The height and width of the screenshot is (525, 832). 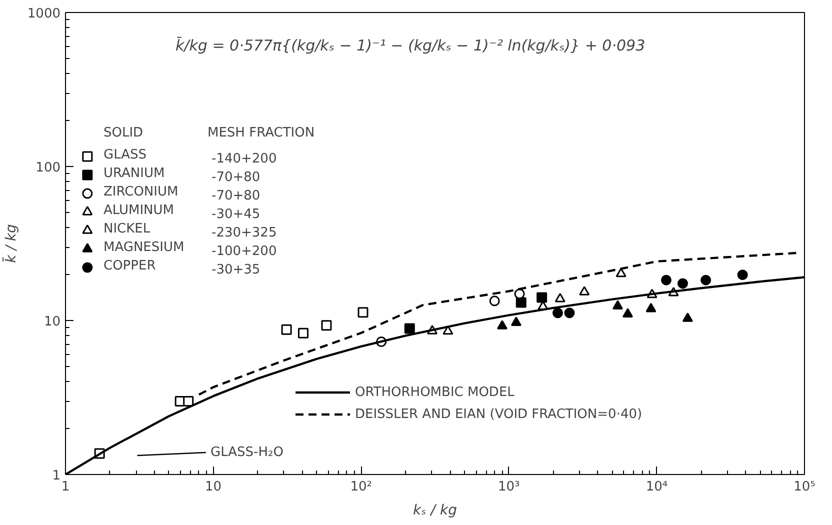 What do you see at coordinates (244, 233) in the screenshot?
I see `annotation: -230+325` at bounding box center [244, 233].